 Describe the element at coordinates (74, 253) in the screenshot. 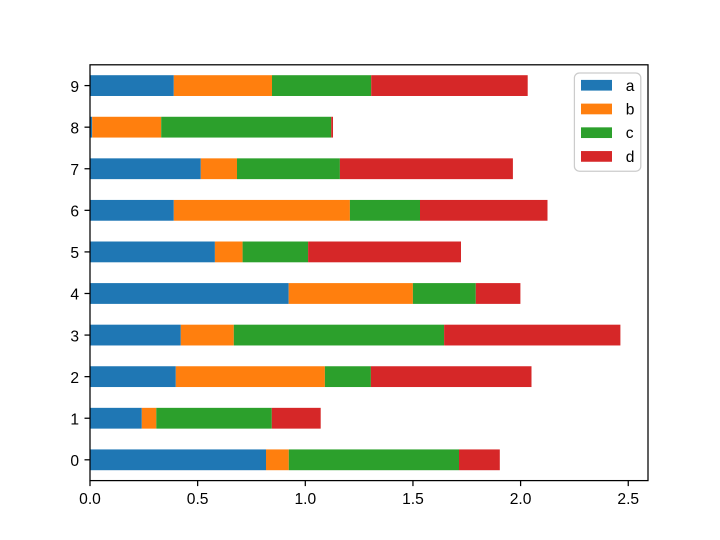

I see `svg-text: 5` at that location.